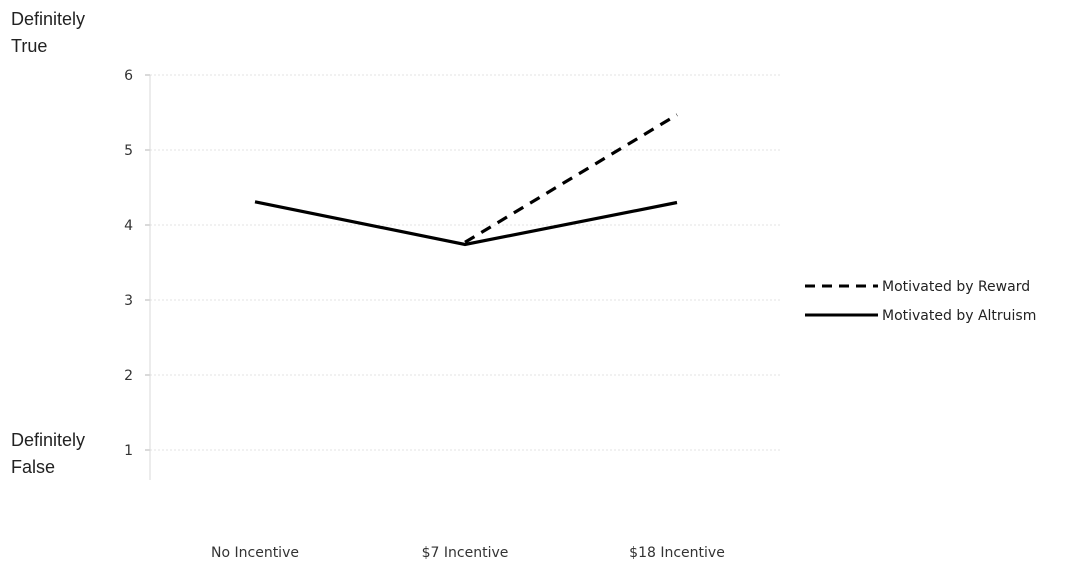  Describe the element at coordinates (128, 301) in the screenshot. I see `y-tick-label-3: 3` at that location.